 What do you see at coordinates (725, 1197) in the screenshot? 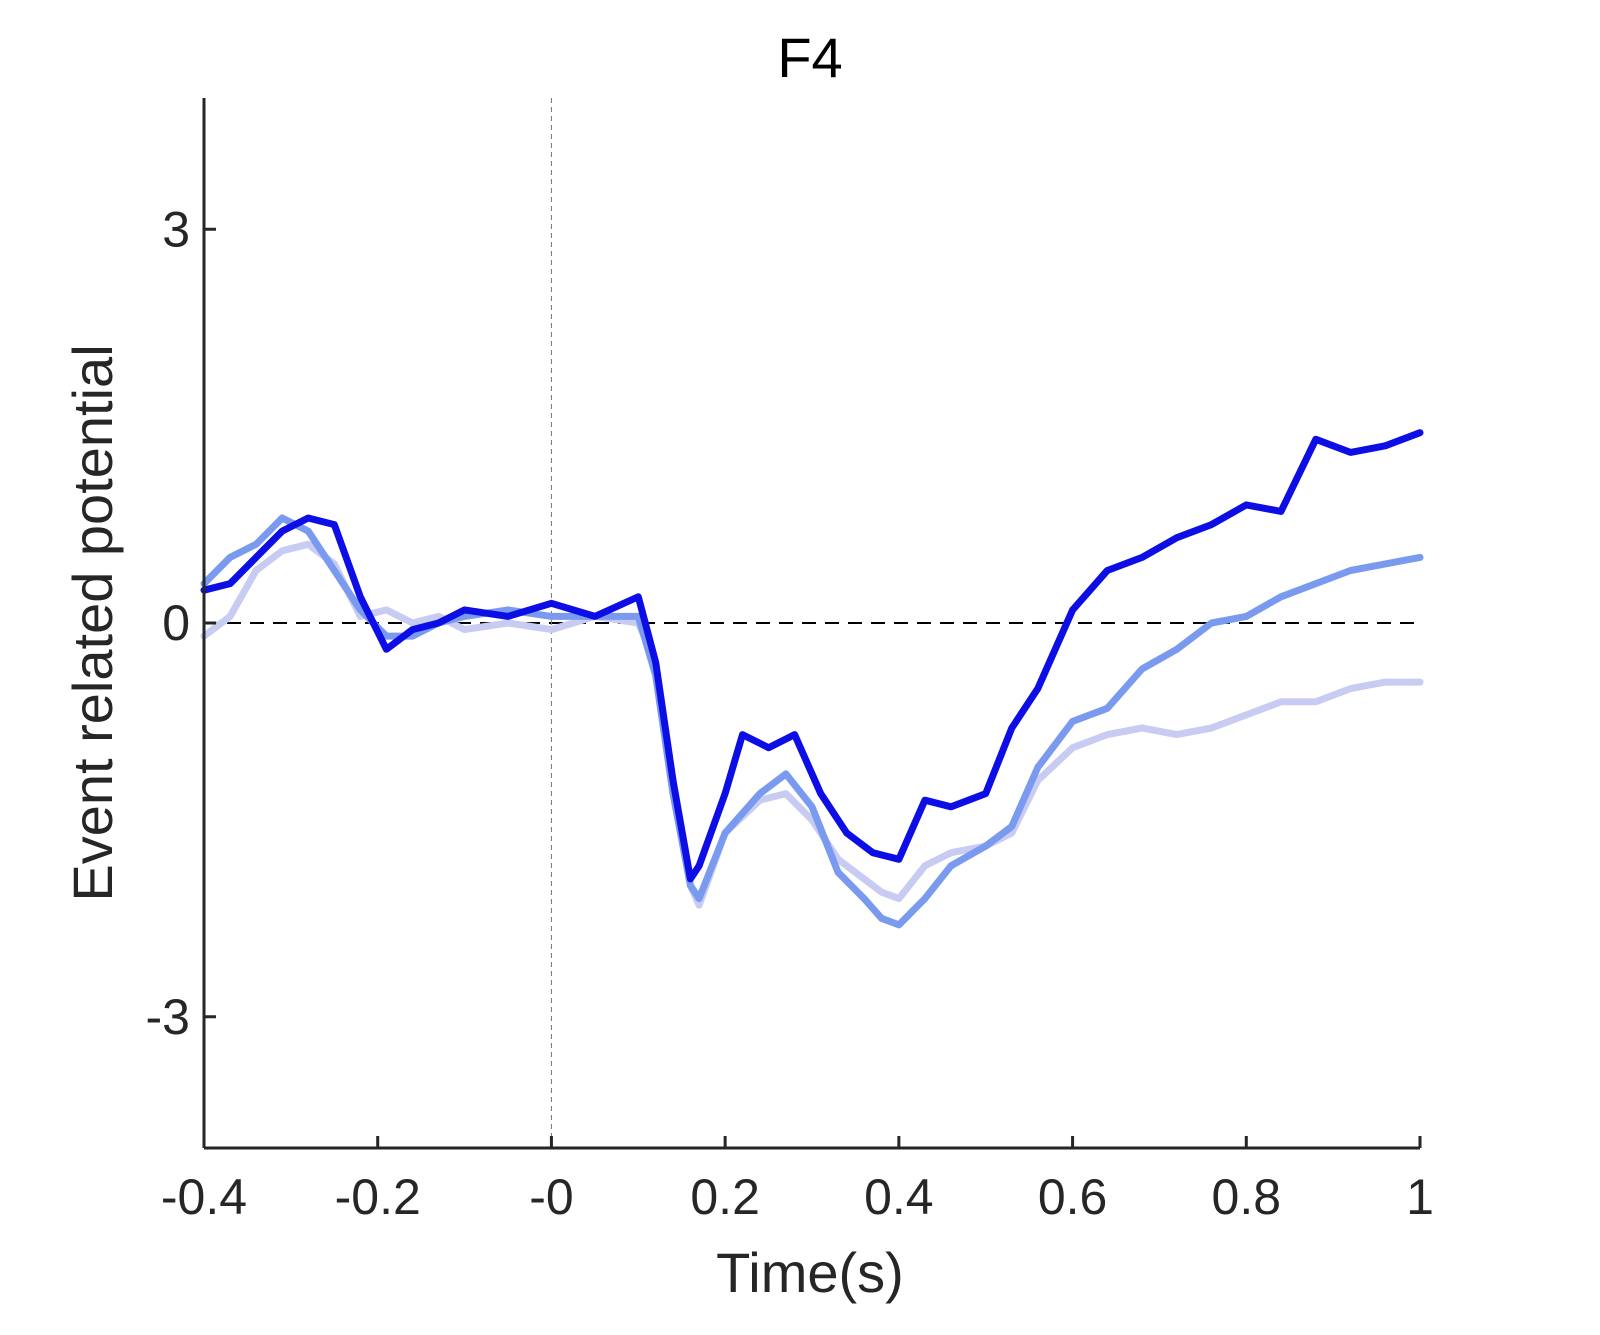
I see `x-tick-label: 0.2` at bounding box center [725, 1197].